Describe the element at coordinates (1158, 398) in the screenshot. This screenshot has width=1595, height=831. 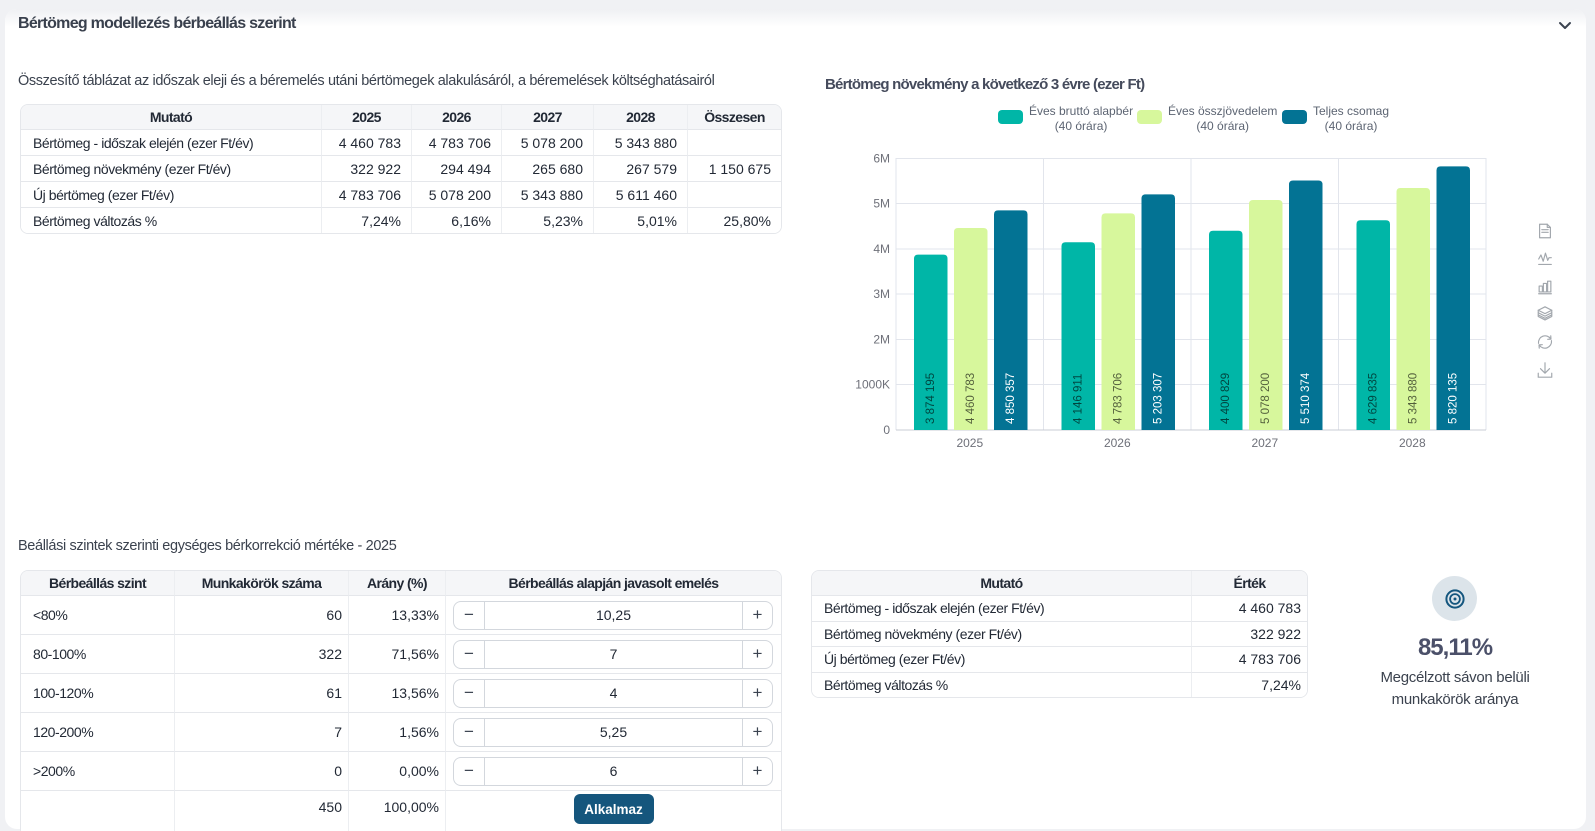
I see `svg-text: 5 203 307` at that location.